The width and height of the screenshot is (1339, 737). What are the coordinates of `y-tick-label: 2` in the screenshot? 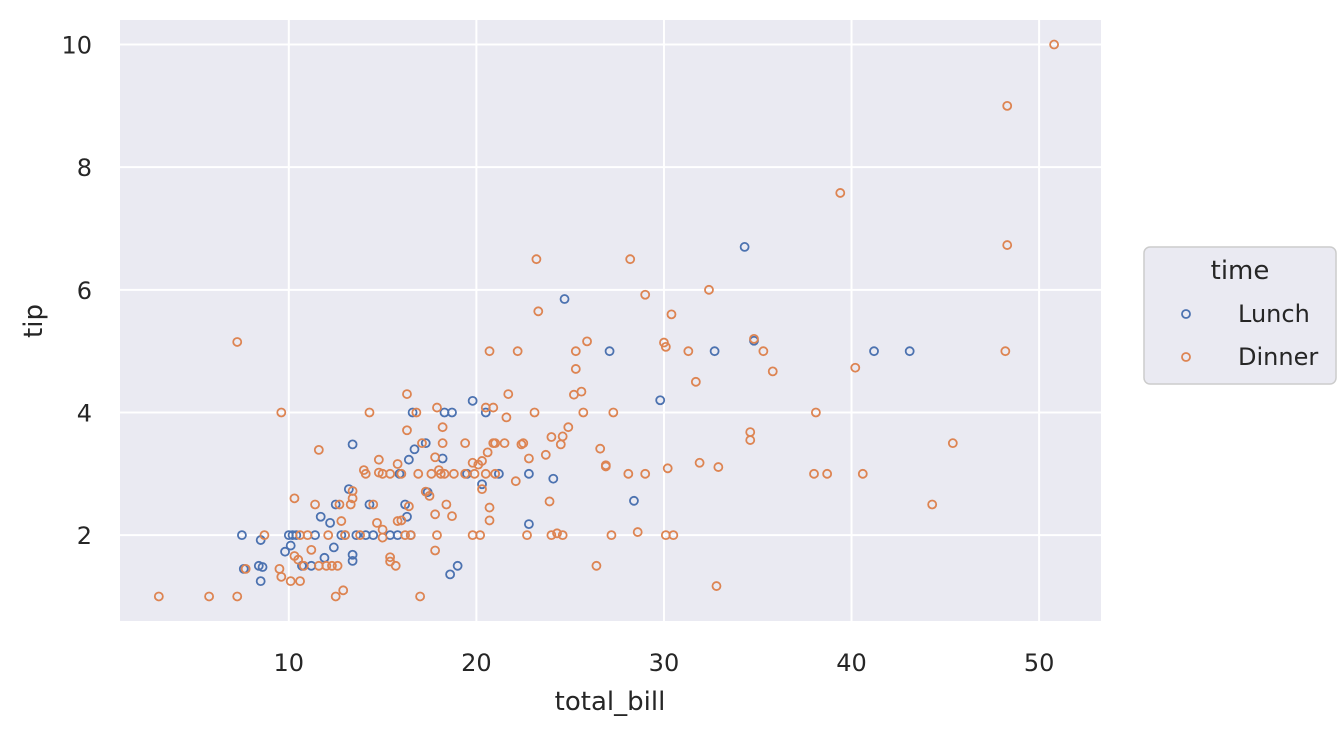 It's located at (84, 536).